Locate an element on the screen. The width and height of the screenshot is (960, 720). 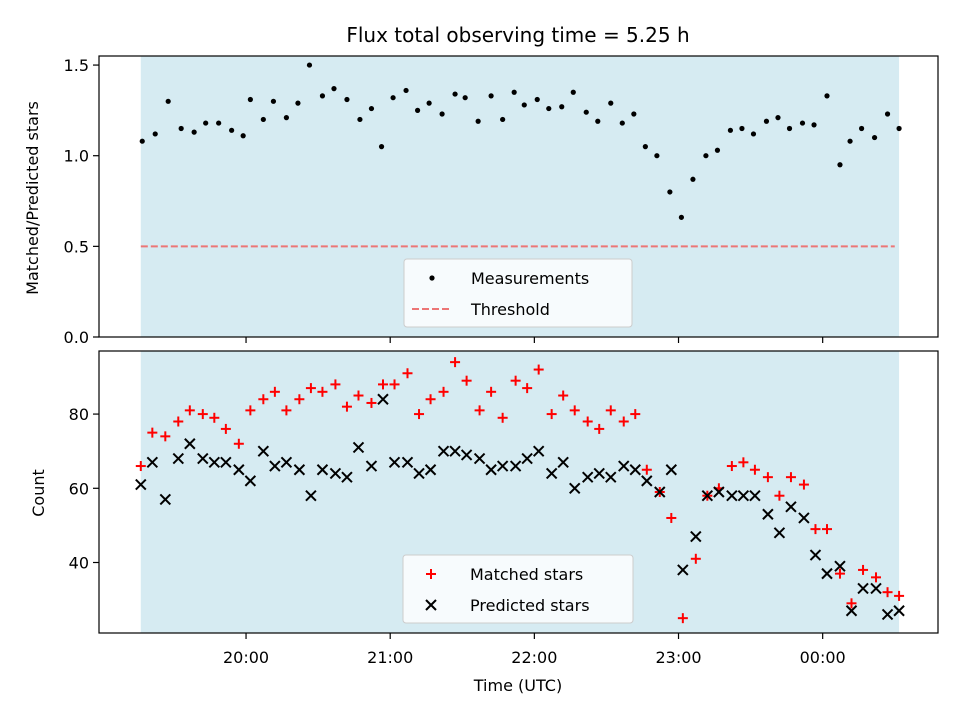
legend: Matched stars Predicted stars is located at coordinates (518, 589).